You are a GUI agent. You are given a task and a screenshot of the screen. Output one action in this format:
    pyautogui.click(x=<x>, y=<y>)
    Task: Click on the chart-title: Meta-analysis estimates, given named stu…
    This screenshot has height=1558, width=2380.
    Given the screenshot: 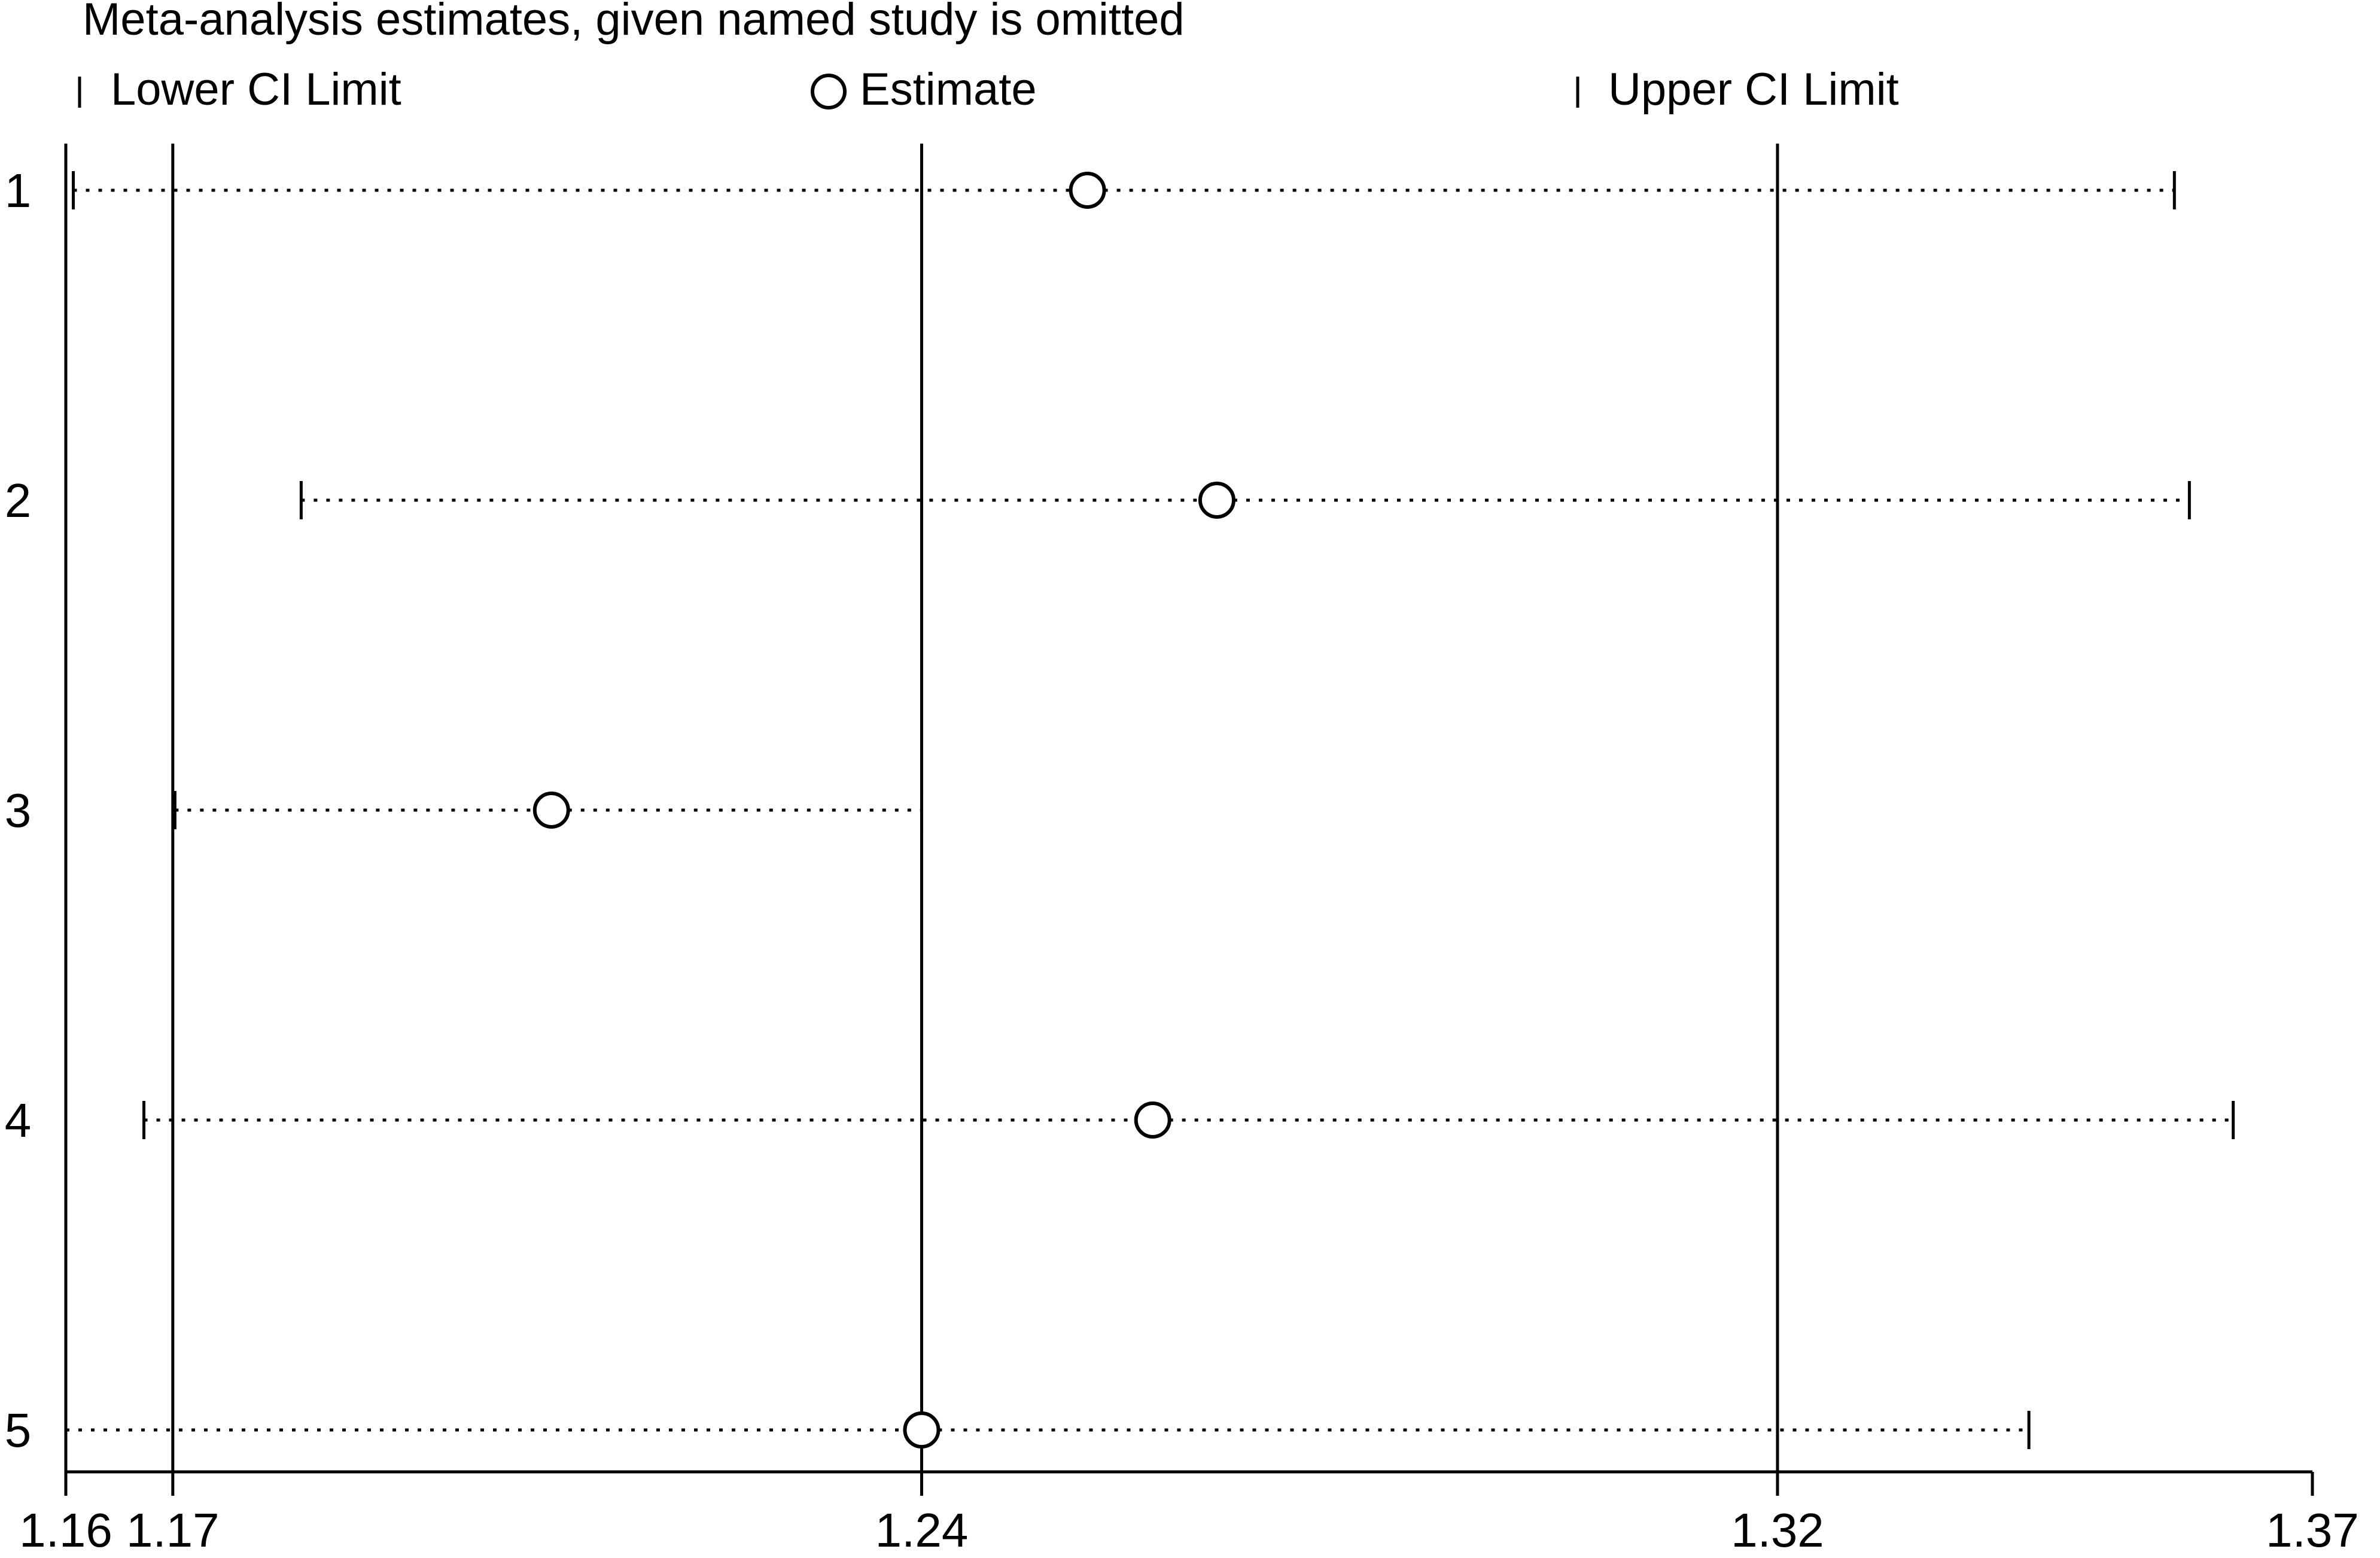 What is the action you would take?
    pyautogui.click(x=634, y=23)
    